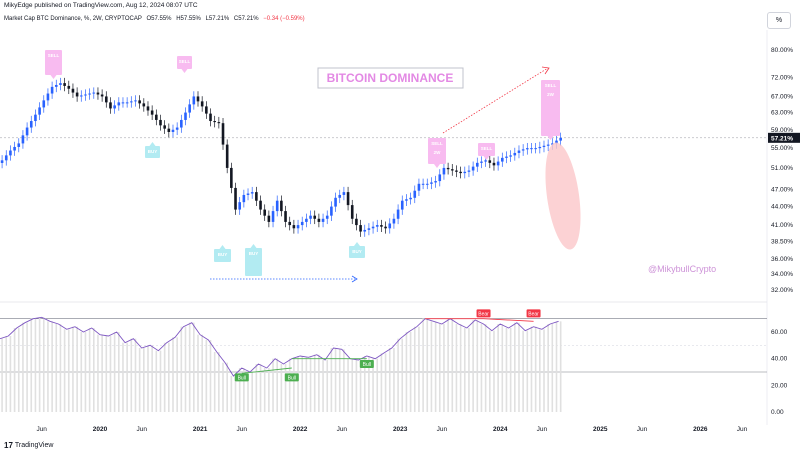 This screenshot has height=452, width=800. I want to click on percent-scale-button: %, so click(779, 20).